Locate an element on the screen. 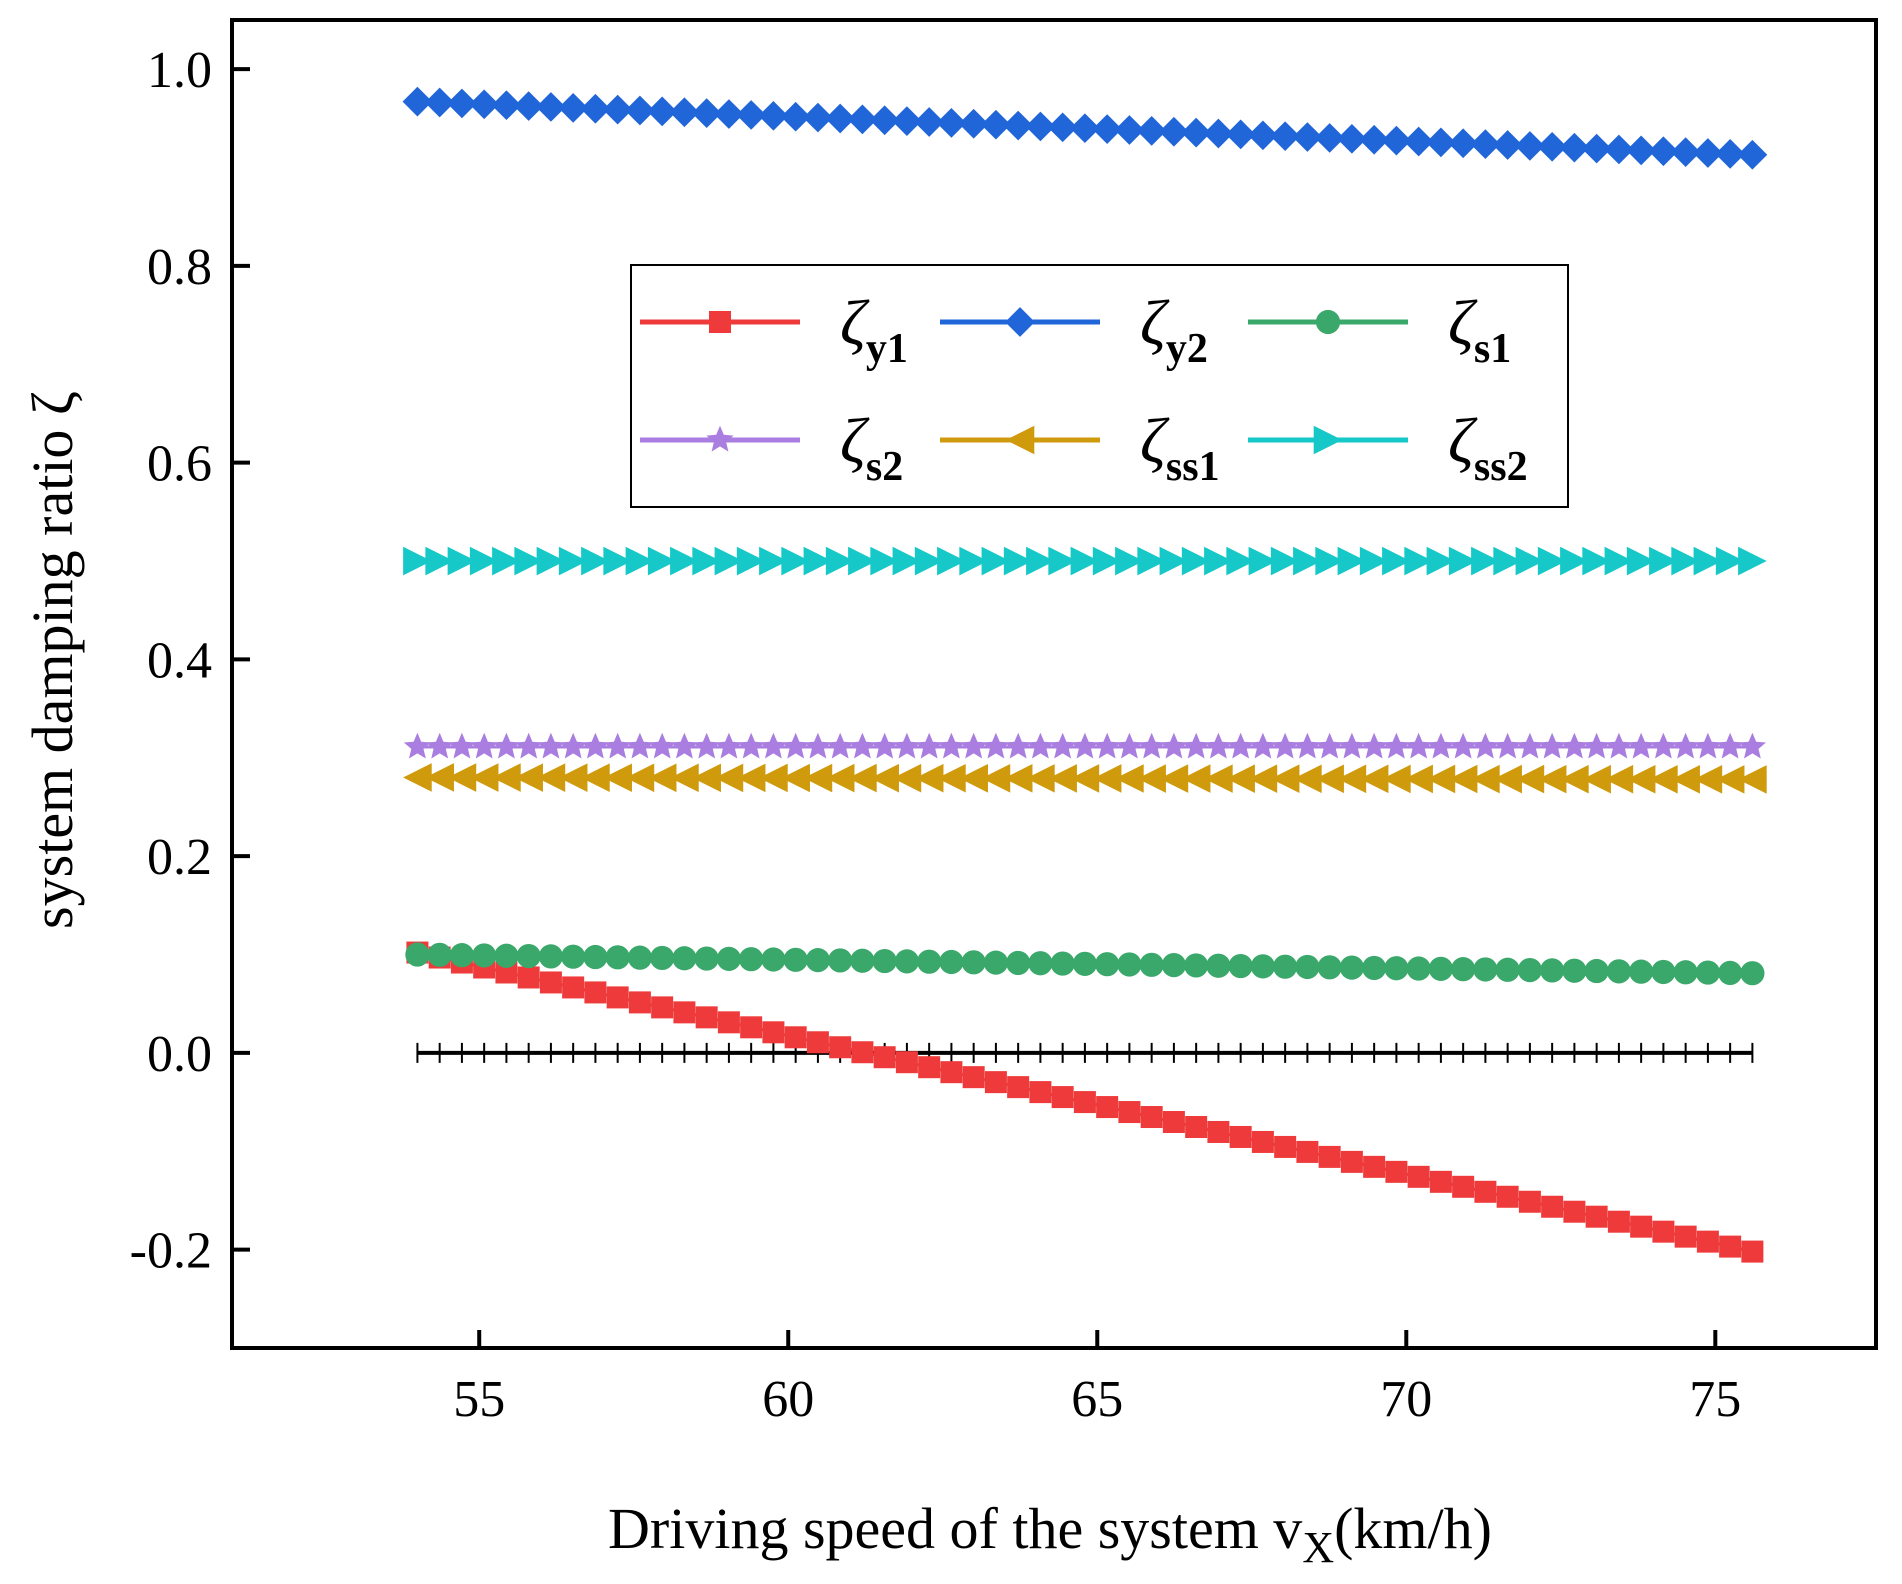  legend-label-ss1: ζss1 is located at coordinates (1180, 447).